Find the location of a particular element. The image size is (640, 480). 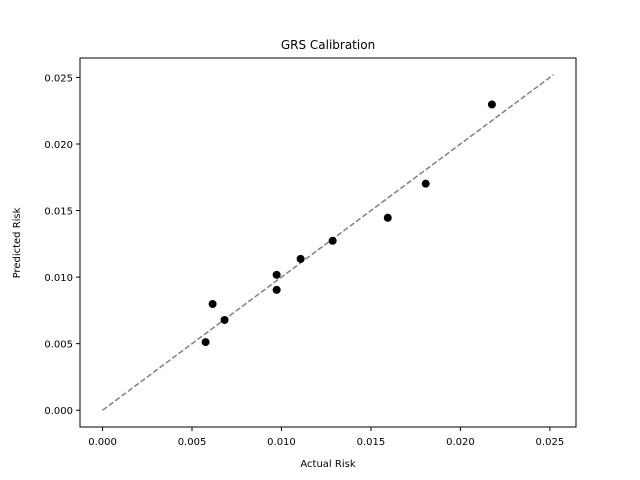

x-axis-label: Actual Risk is located at coordinates (327, 464).